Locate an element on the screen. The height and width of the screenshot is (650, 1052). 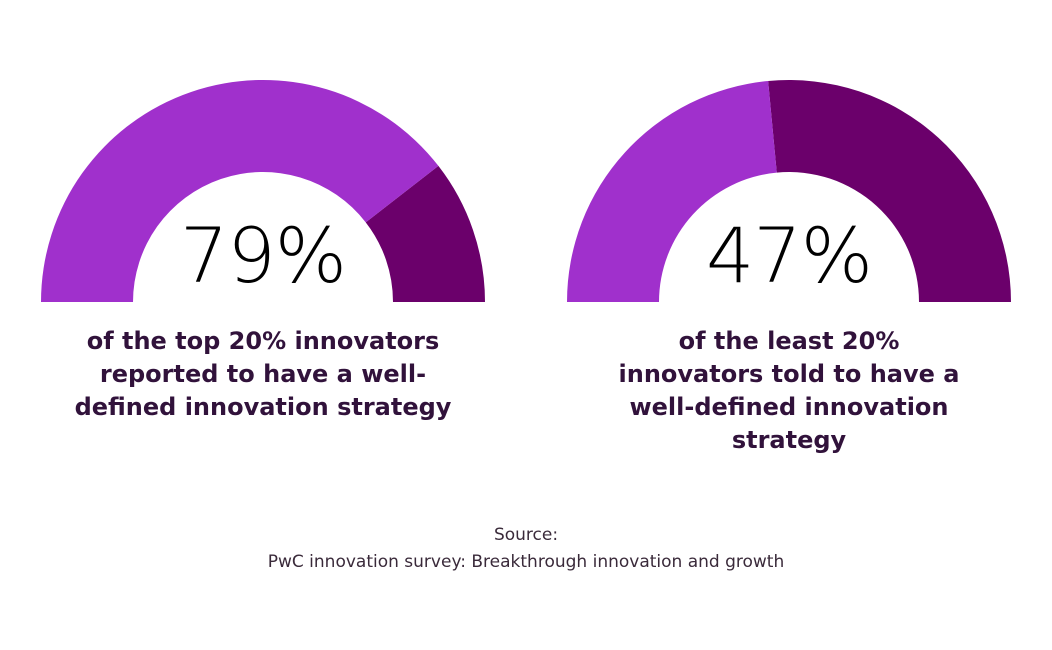
half-donut-gauge-47: 47% is located at coordinates (789, 190).